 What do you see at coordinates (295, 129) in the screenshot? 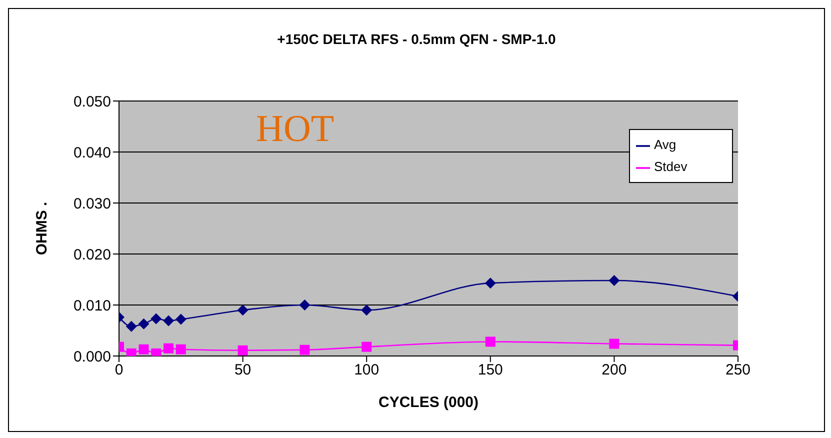
I see `annotation: HOT` at bounding box center [295, 129].